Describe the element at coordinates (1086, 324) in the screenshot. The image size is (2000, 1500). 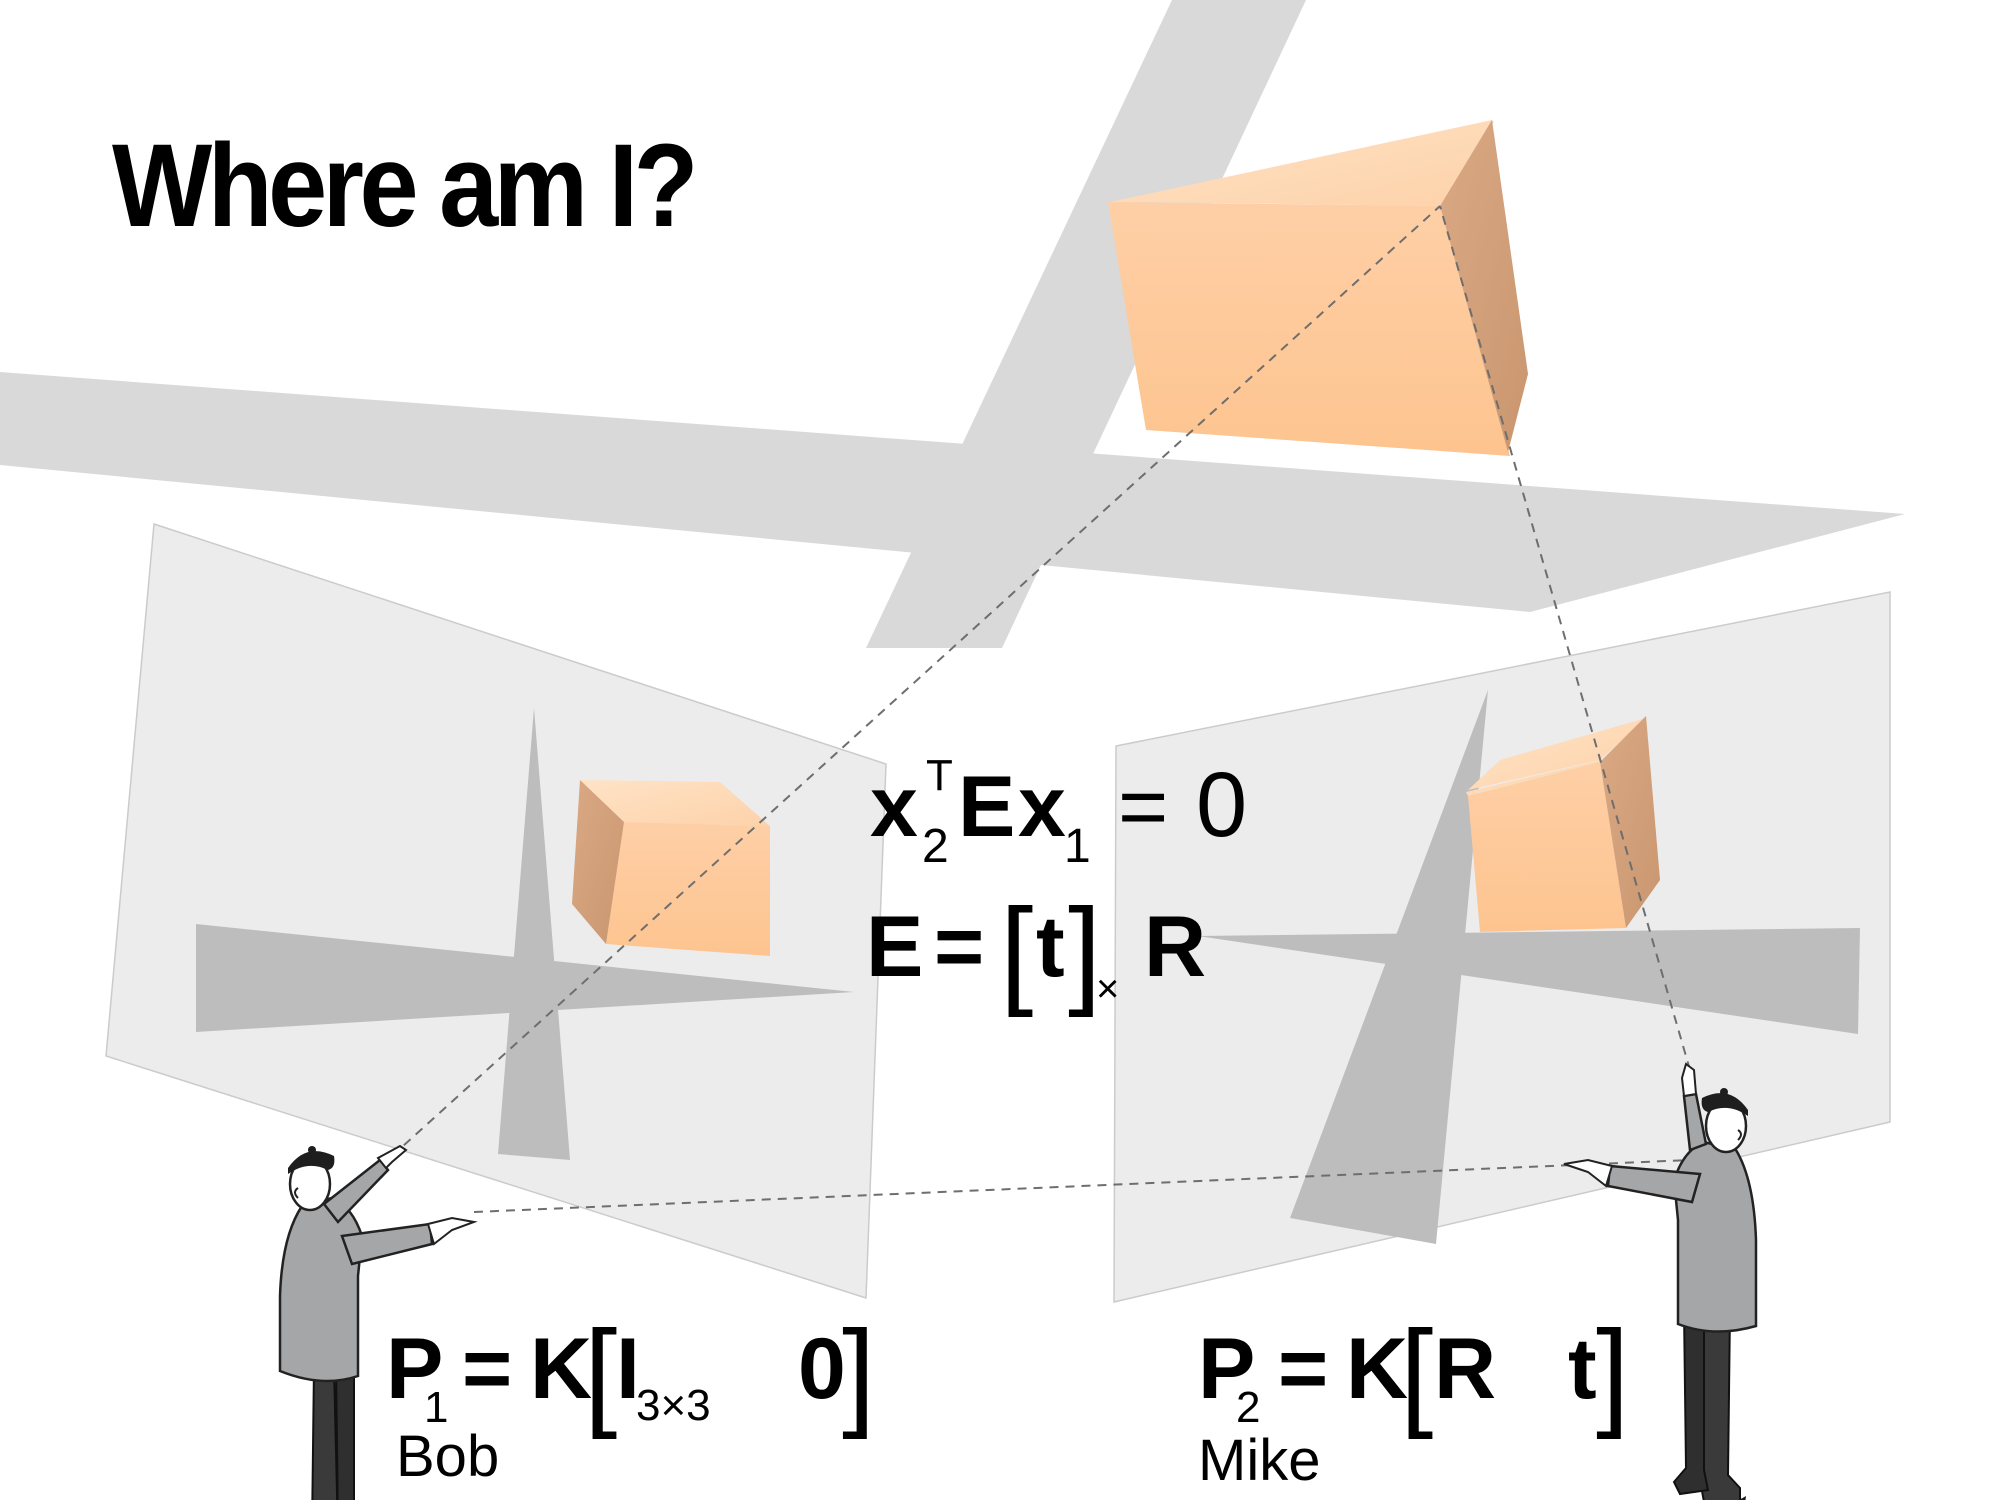
I see `road-diagonal-fill` at that location.